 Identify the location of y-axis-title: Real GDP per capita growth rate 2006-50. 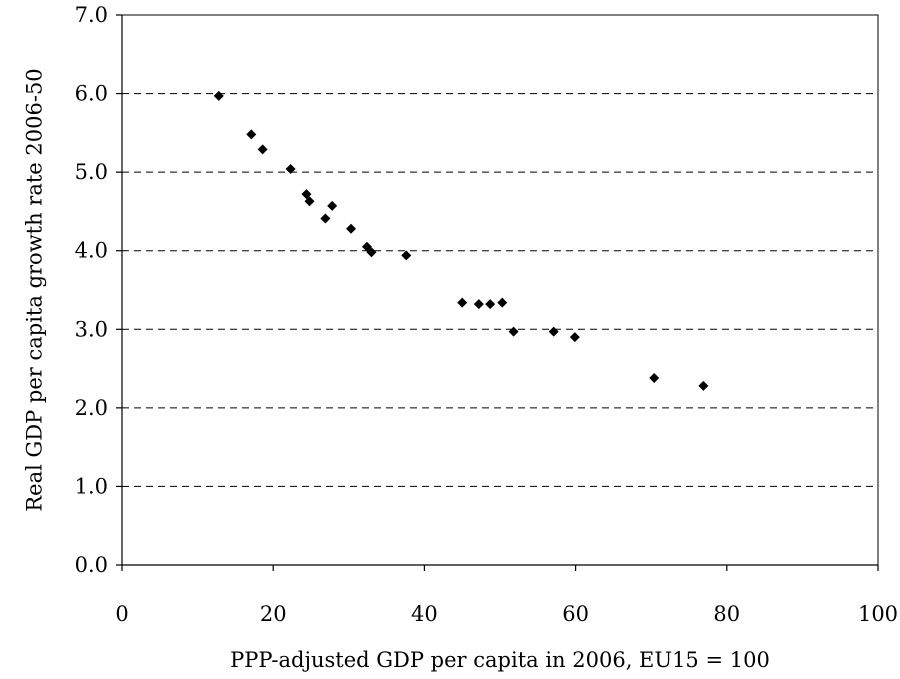
(35, 289).